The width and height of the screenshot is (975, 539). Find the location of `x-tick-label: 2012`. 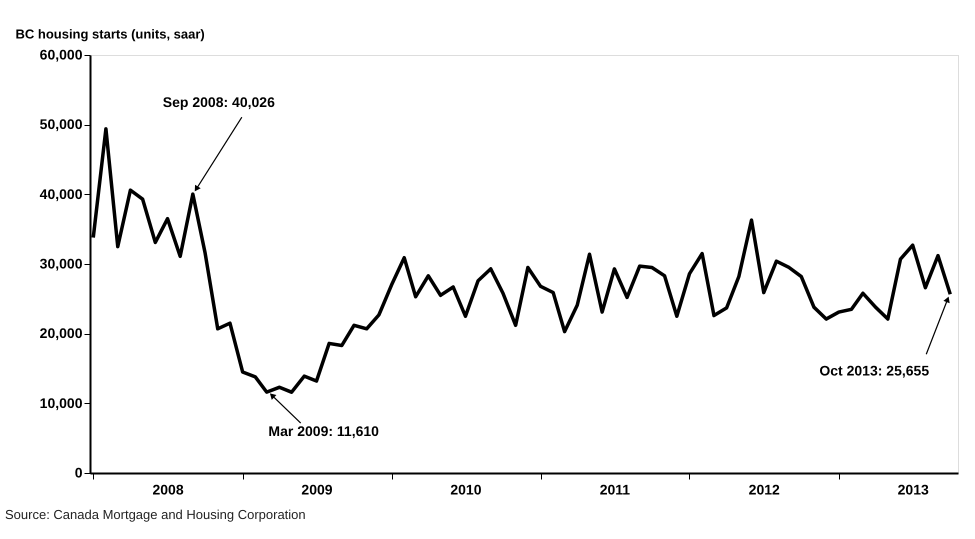

x-tick-label: 2012 is located at coordinates (764, 490).